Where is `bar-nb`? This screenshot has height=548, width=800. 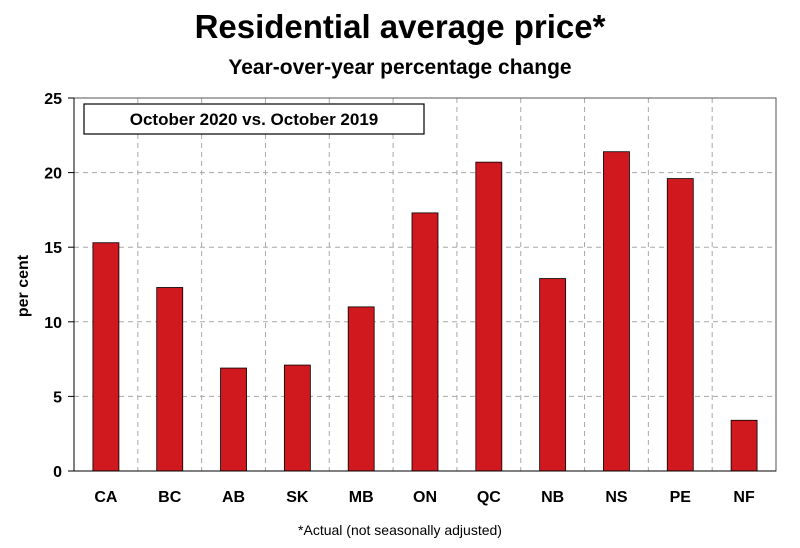 bar-nb is located at coordinates (553, 375).